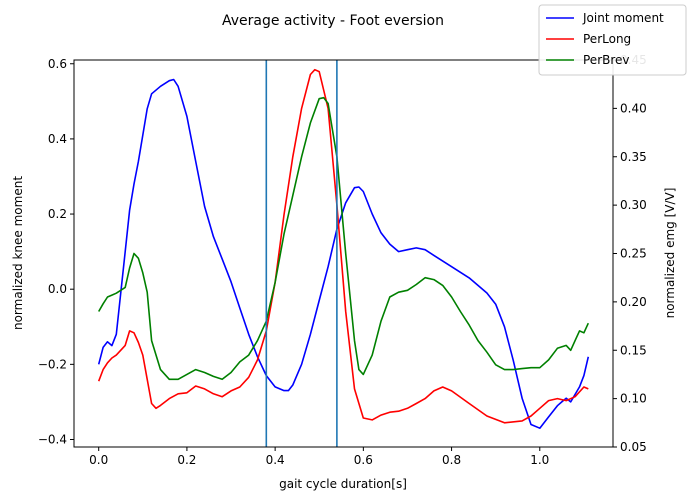 The height and width of the screenshot is (501, 689). I want to click on x-tick-label: 1.0, so click(539, 460).